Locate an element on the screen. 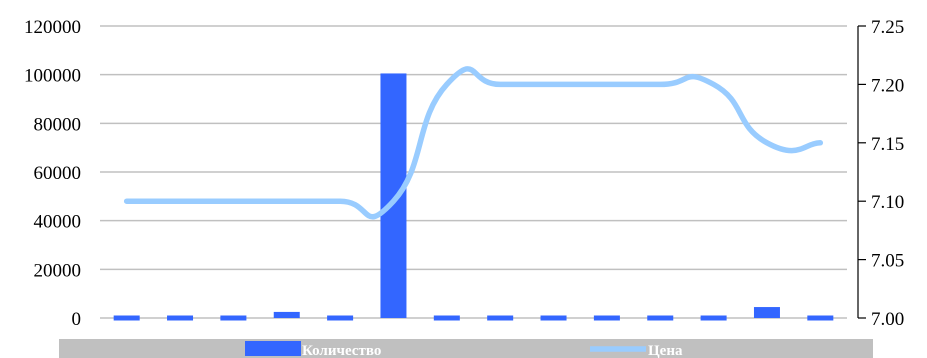  right-tick-label: 7.00 is located at coordinates (887, 319).